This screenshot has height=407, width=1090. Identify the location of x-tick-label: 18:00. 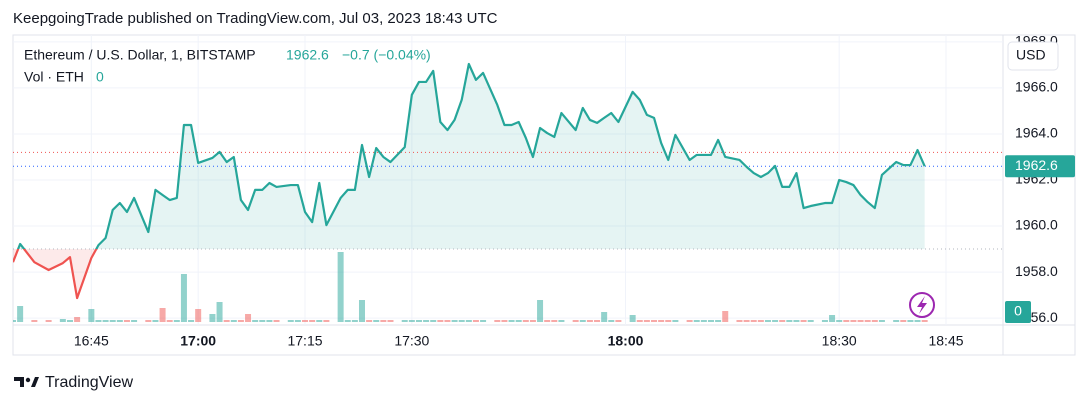
(626, 341).